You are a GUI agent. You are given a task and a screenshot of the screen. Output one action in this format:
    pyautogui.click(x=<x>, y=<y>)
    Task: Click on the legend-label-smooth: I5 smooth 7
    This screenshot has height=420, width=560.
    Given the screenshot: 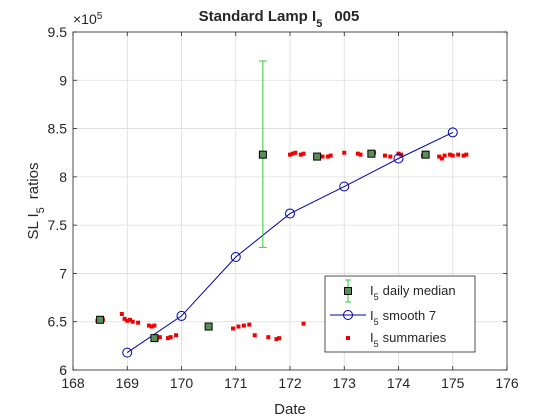 What is the action you would take?
    pyautogui.click(x=403, y=317)
    